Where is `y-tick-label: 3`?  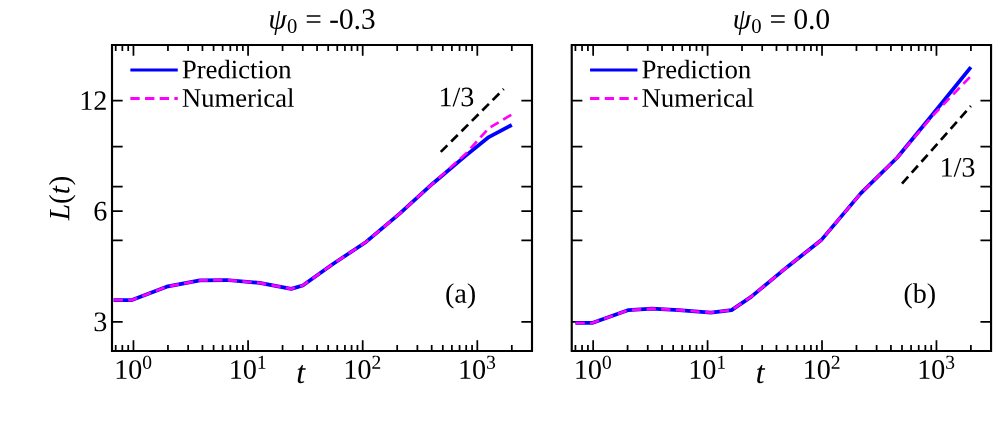
y-tick-label: 3 is located at coordinates (100, 322).